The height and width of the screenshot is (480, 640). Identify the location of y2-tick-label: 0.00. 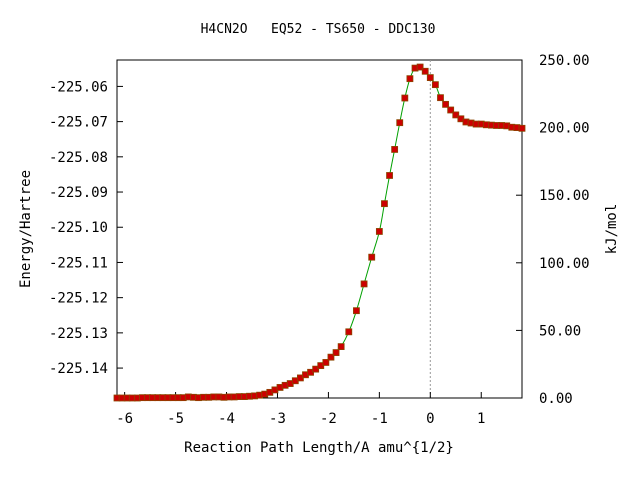
(556, 399).